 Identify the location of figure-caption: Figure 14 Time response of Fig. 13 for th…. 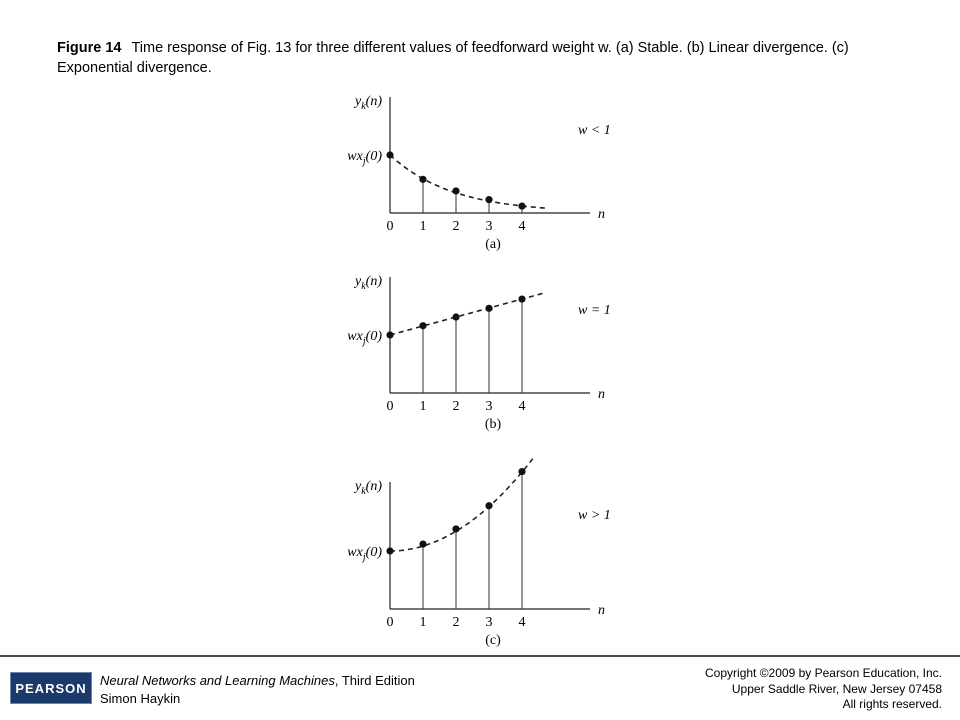
(482, 58).